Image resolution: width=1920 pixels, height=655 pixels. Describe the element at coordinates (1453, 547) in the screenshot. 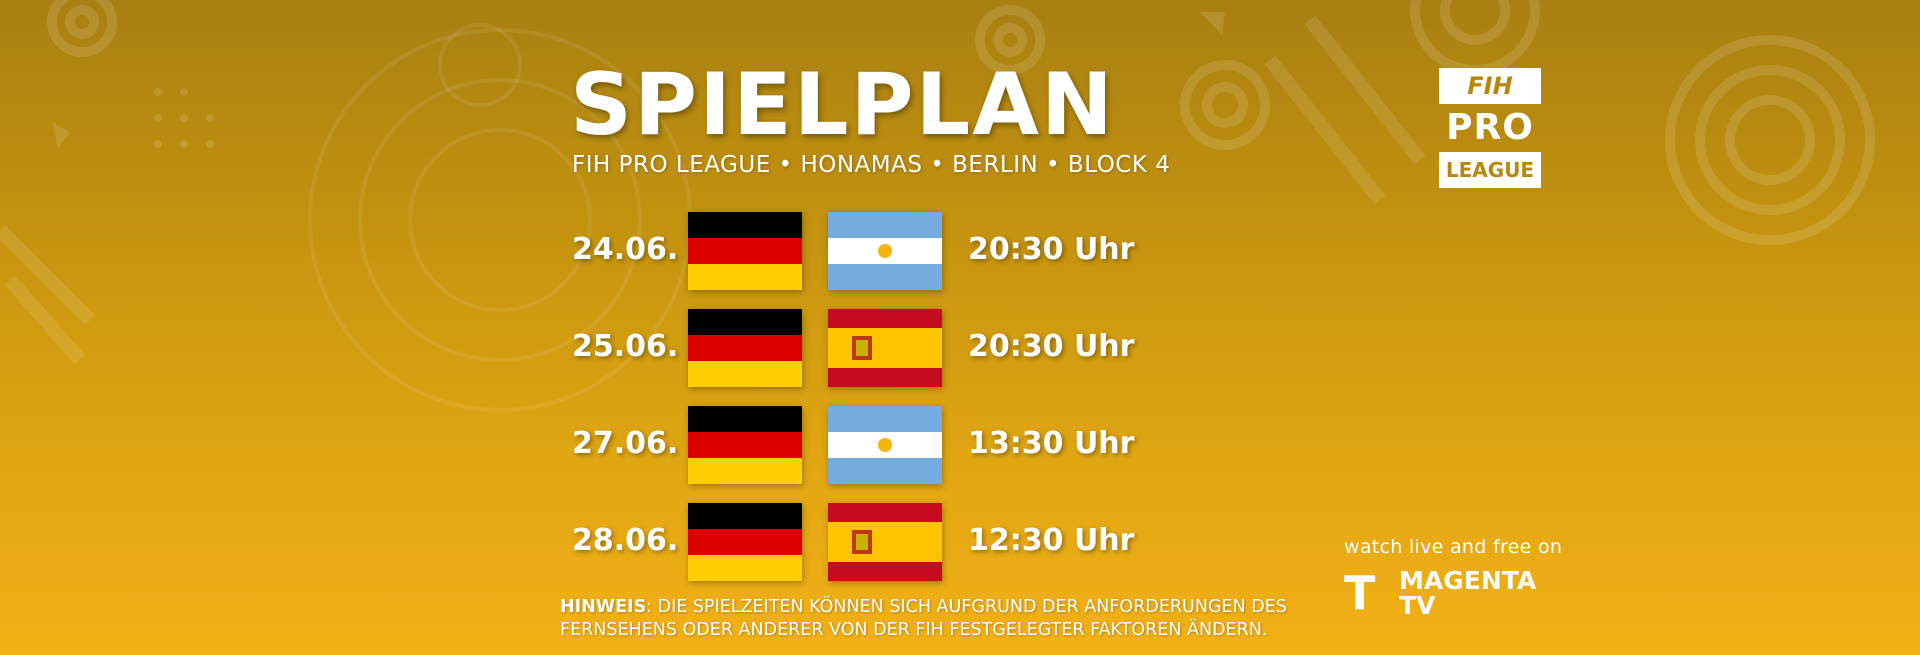

I see `watch-live-text: watch live and free on` at that location.